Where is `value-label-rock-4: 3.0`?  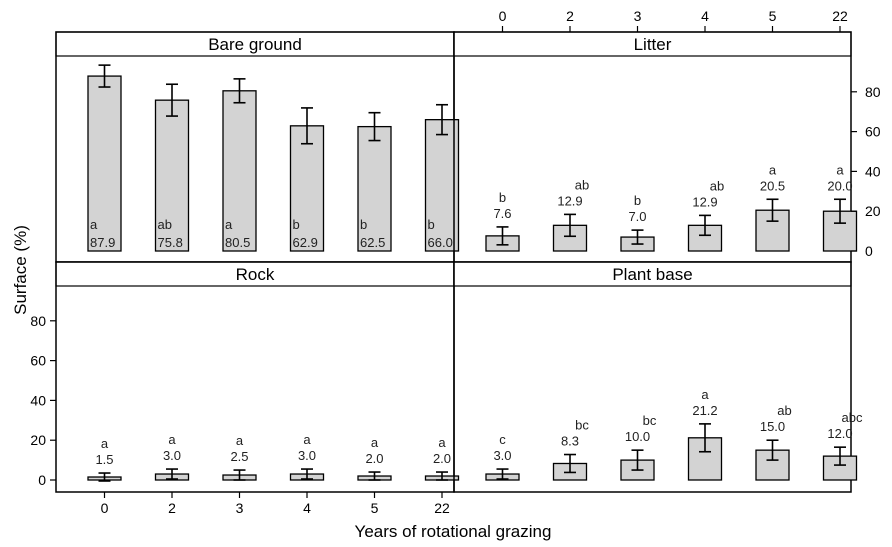 value-label-rock-4: 3.0 is located at coordinates (307, 455).